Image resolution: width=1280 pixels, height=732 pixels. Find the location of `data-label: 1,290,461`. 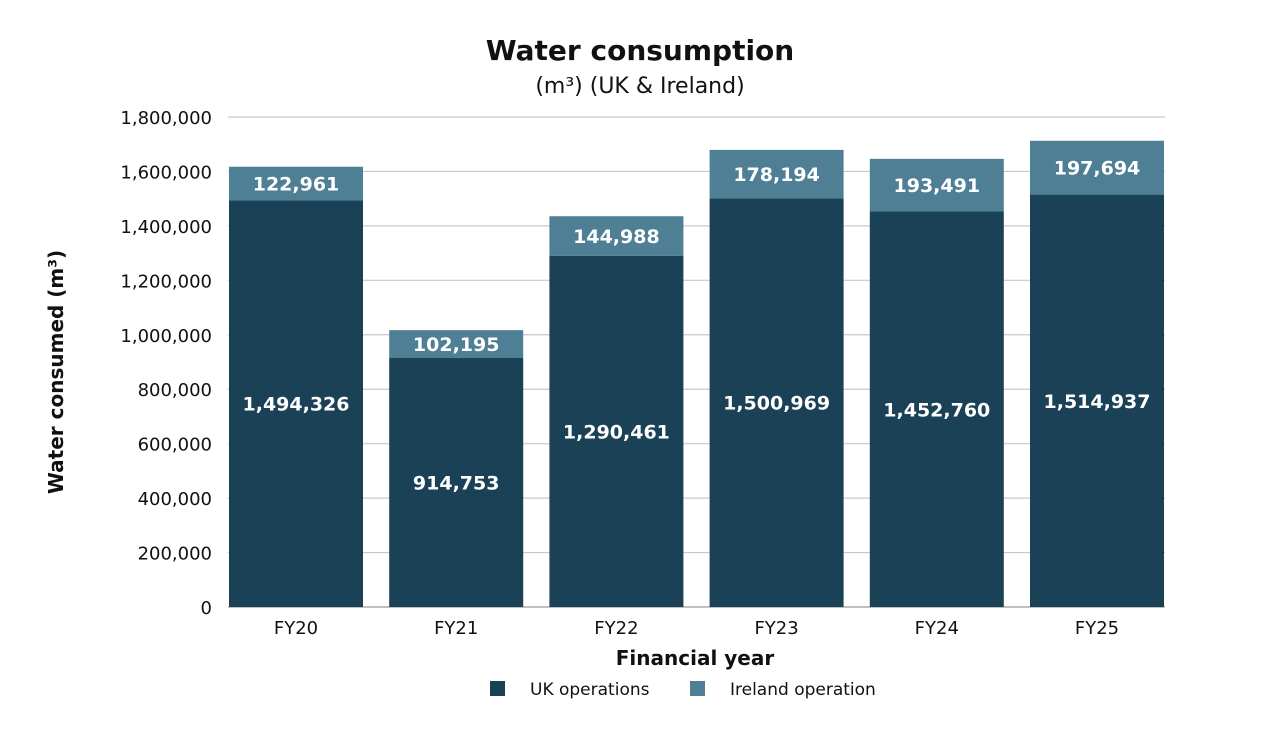

data-label: 1,290,461 is located at coordinates (616, 432).